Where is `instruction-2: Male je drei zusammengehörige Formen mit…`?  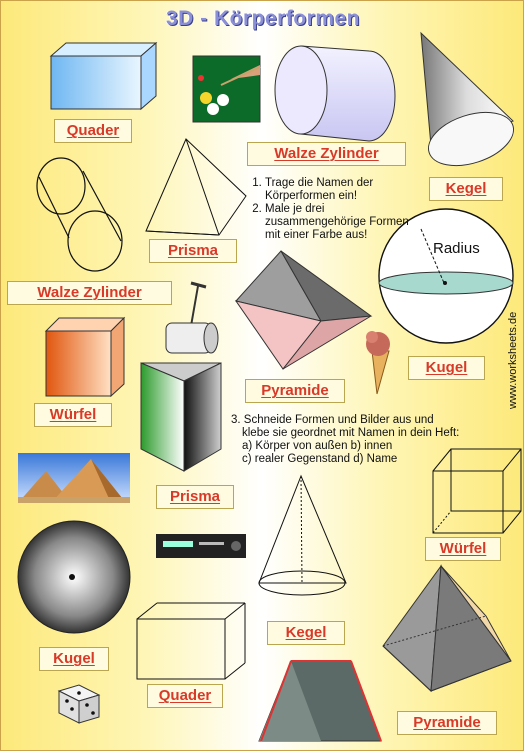
instruction-2: Male je drei zusammengehörige Formen mit… is located at coordinates (341, 222).